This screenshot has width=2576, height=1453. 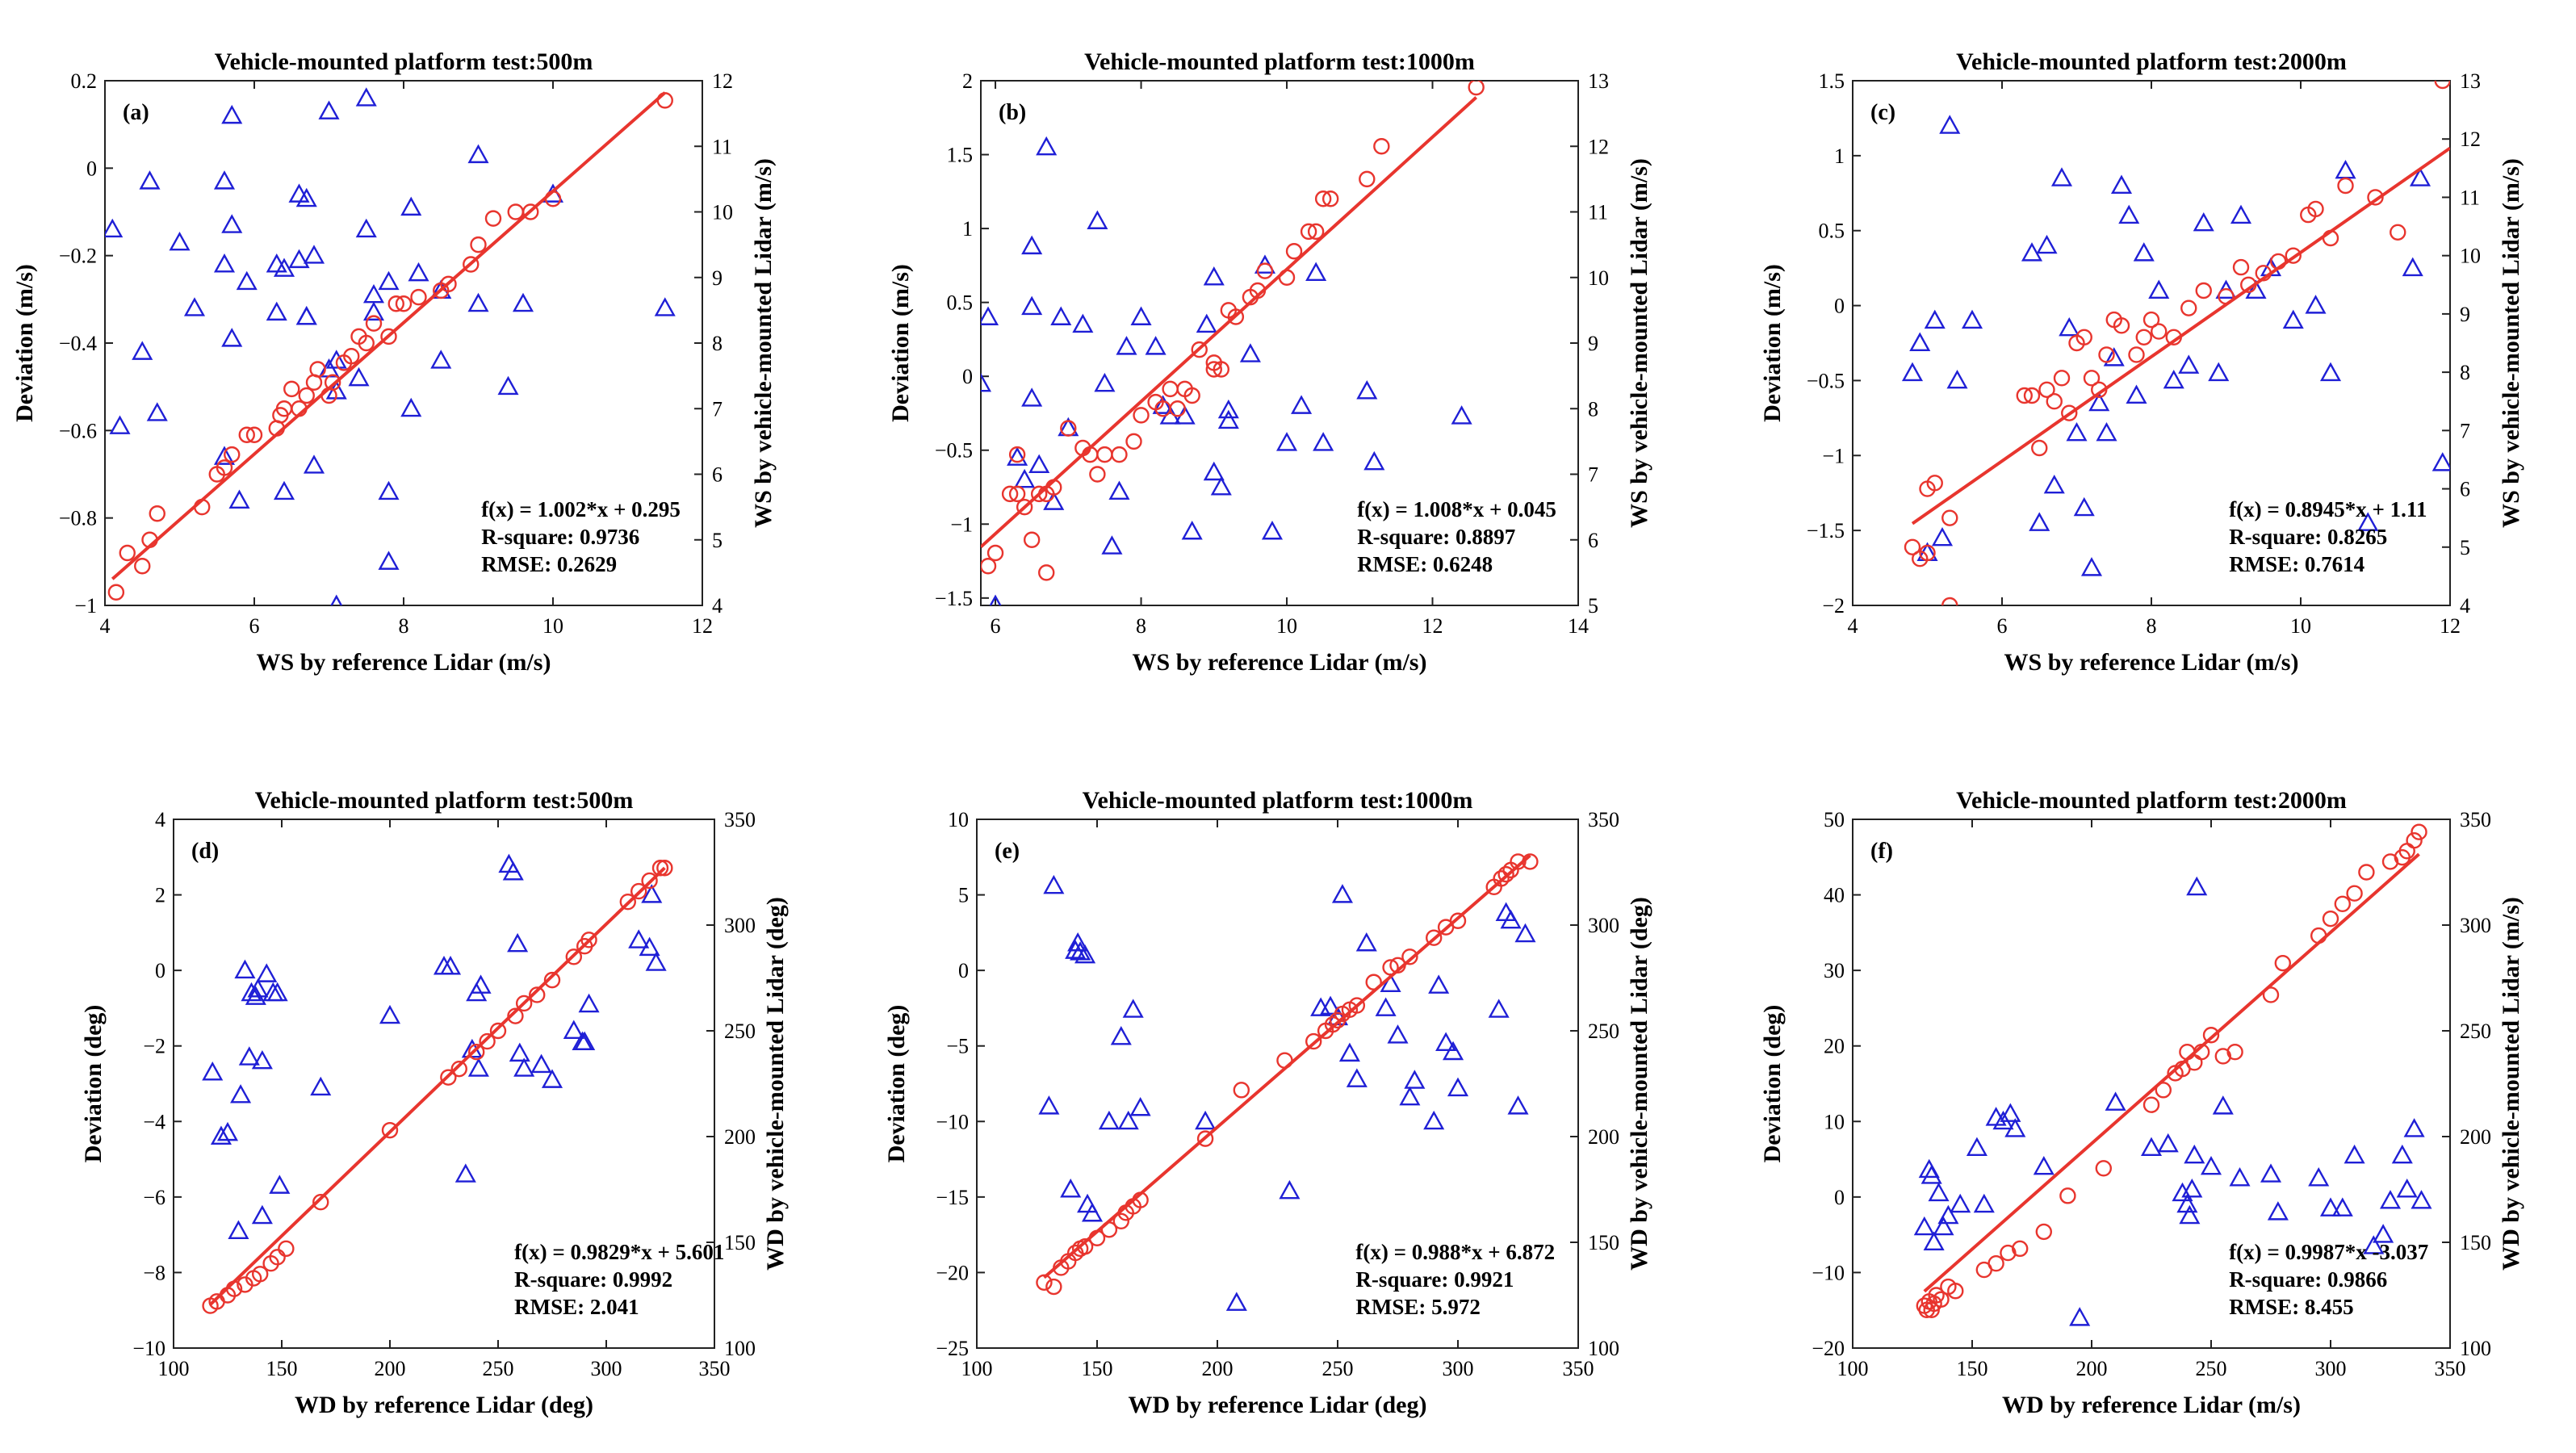 I want to click on panel-letter: (f), so click(x=1882, y=851).